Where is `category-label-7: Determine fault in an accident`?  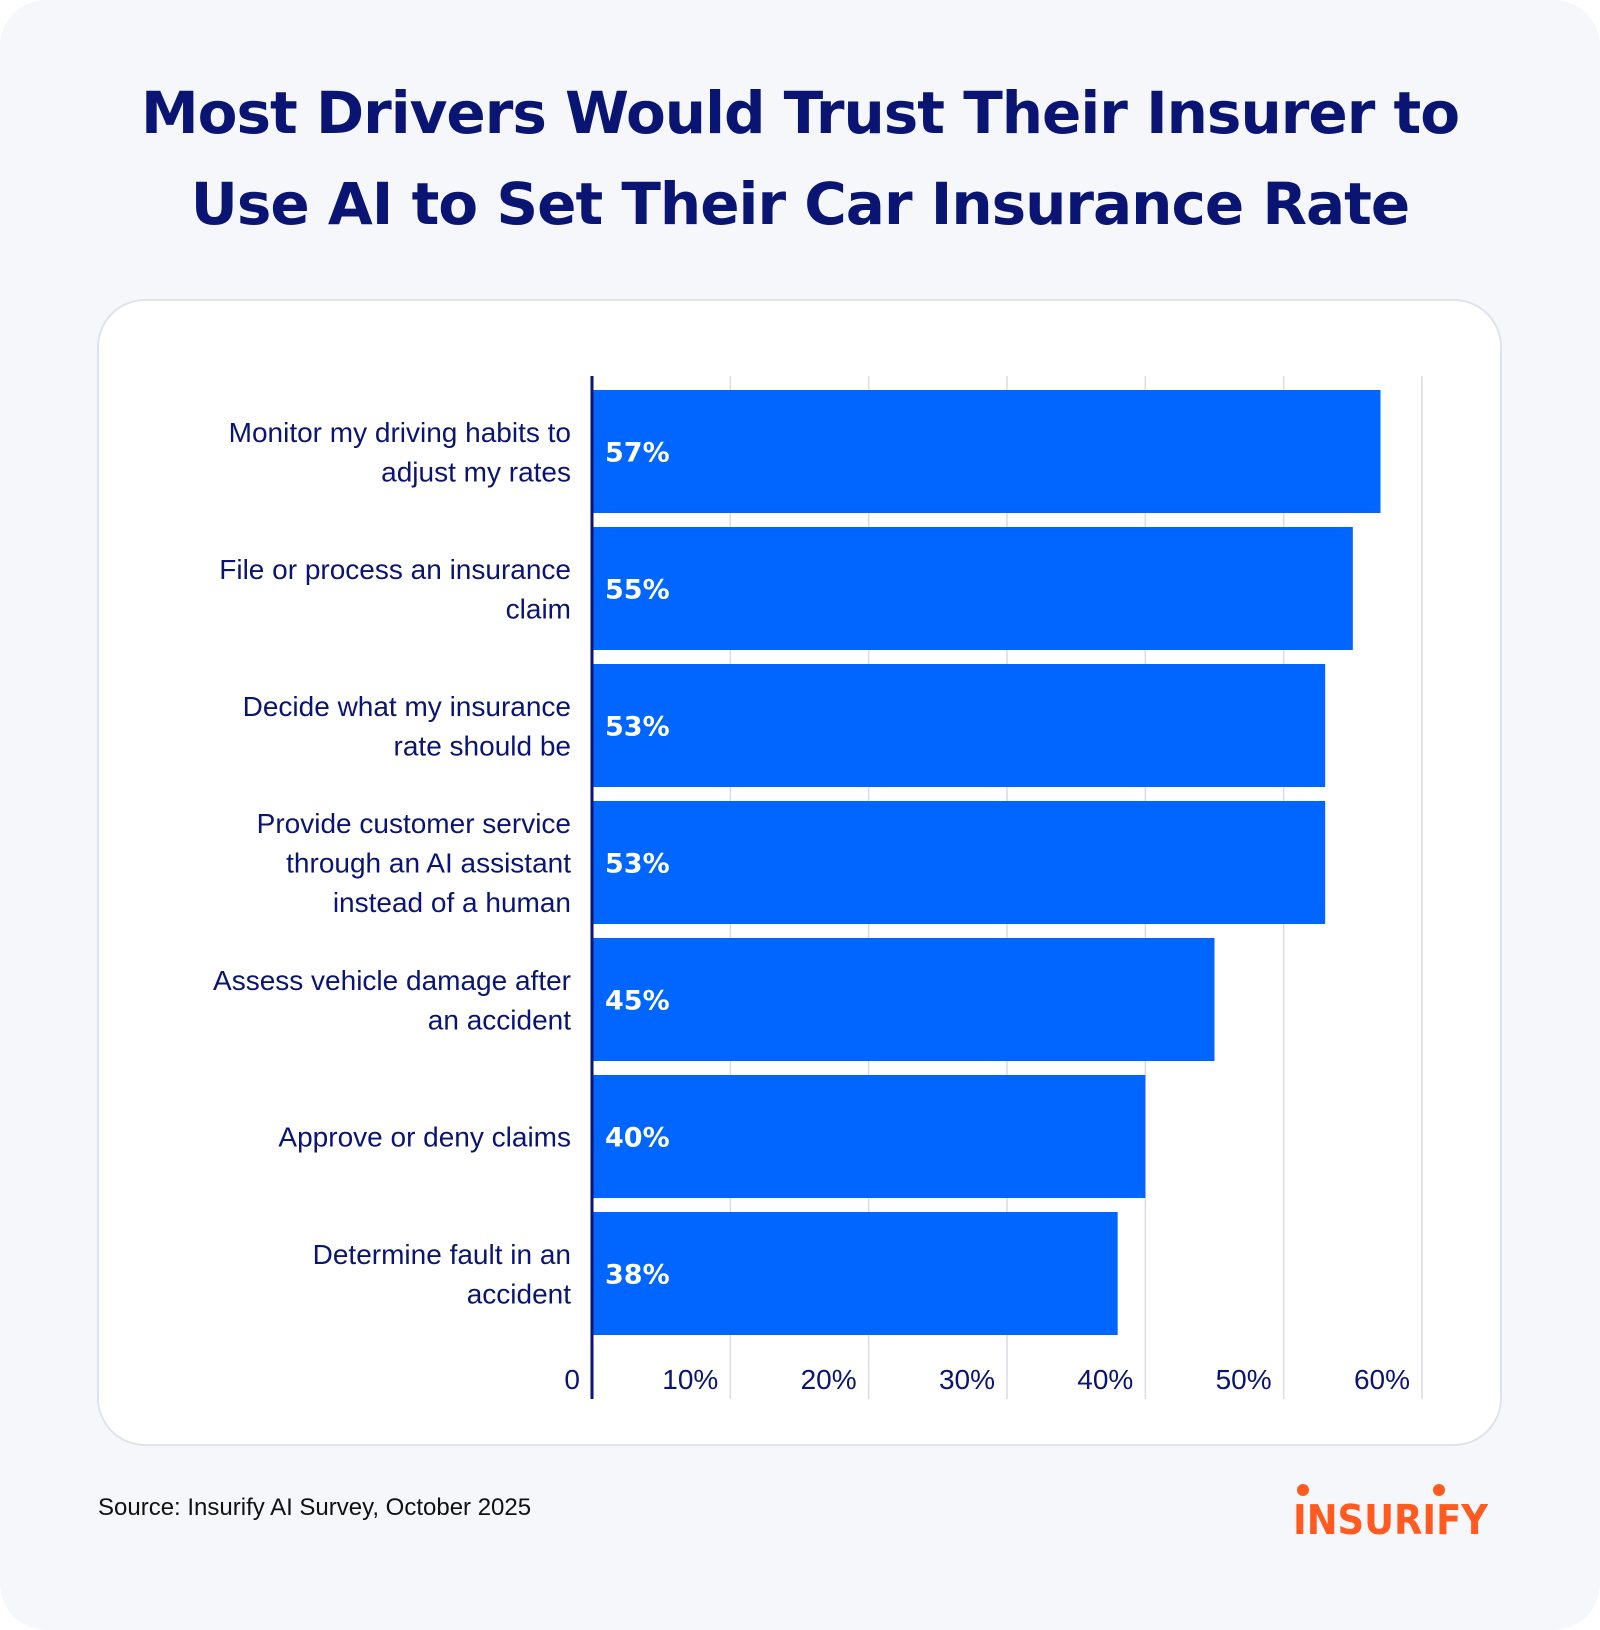
category-label-7: Determine fault in an accident is located at coordinates (442, 1274).